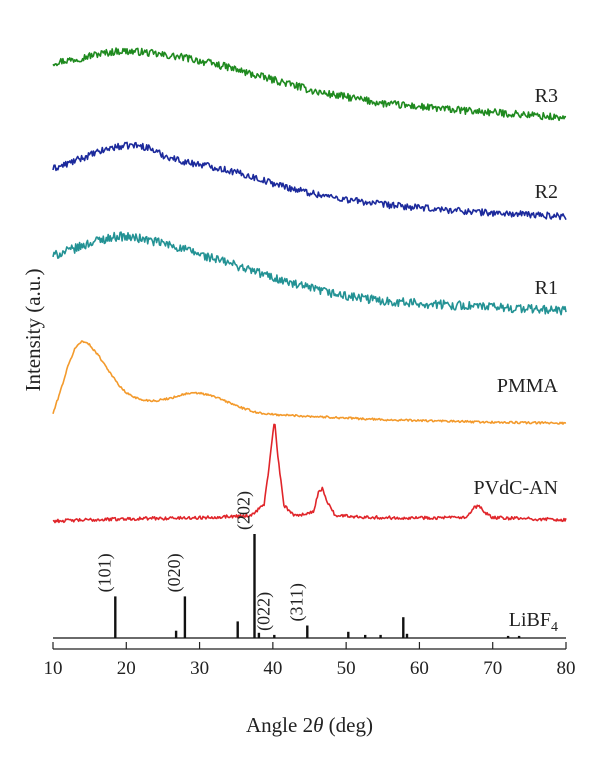 The image size is (600, 758). I want to click on x-tick-label: 50, so click(346, 668).